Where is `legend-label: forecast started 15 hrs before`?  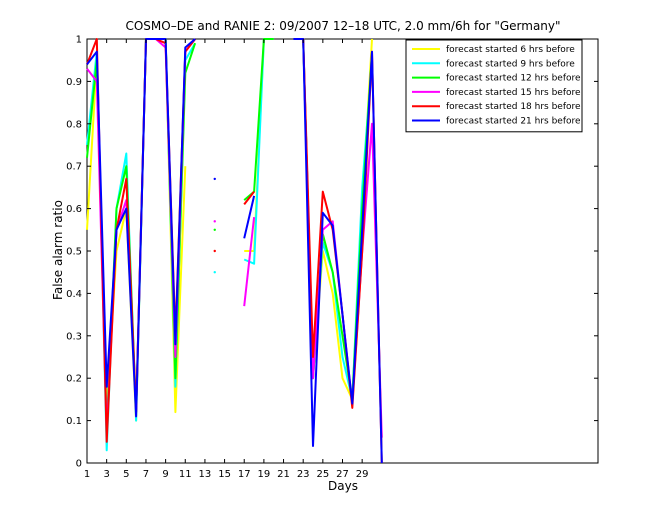 legend-label: forecast started 15 hrs before is located at coordinates (513, 93).